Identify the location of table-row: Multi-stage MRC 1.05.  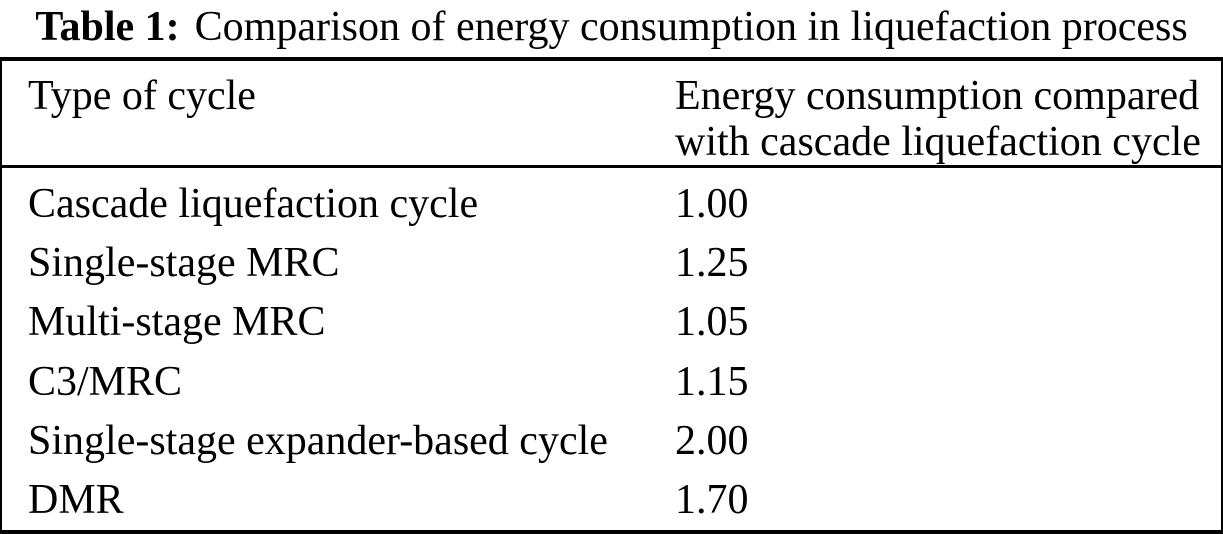
(611, 322).